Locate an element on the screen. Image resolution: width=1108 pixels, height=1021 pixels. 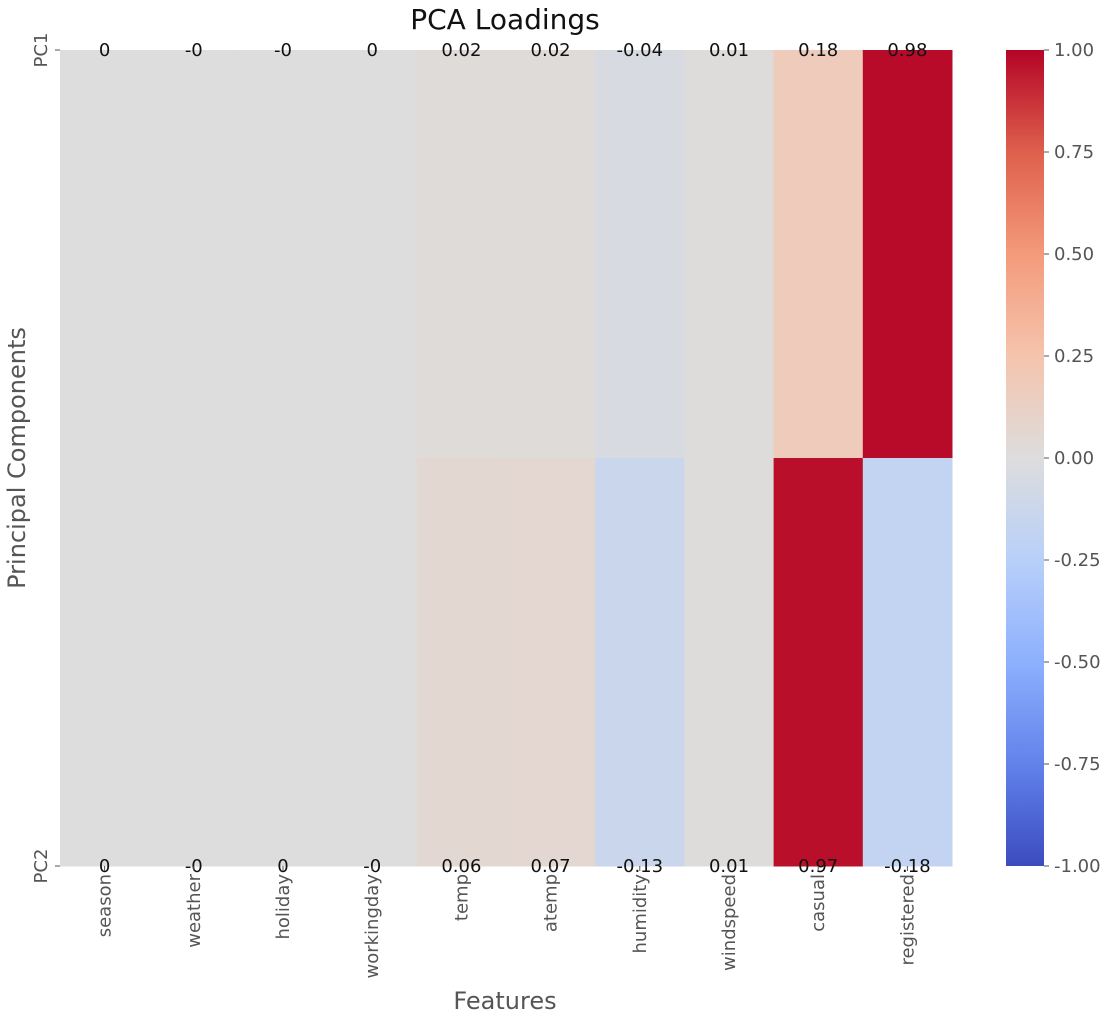
heatmap-cell-pc1-weather is located at coordinates (194, 254).